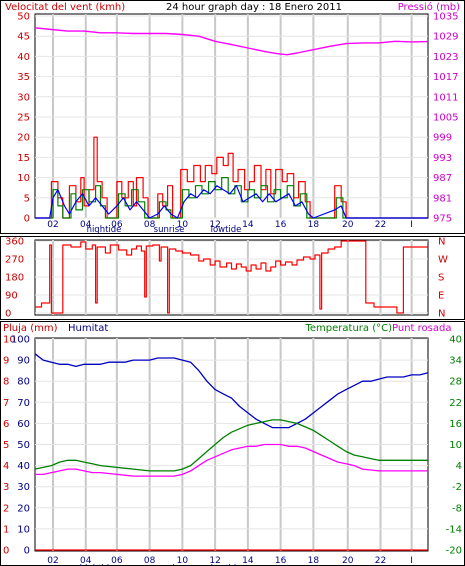  Describe the element at coordinates (445, 37) in the screenshot. I see `pressure-tick-label: 1029` at that location.